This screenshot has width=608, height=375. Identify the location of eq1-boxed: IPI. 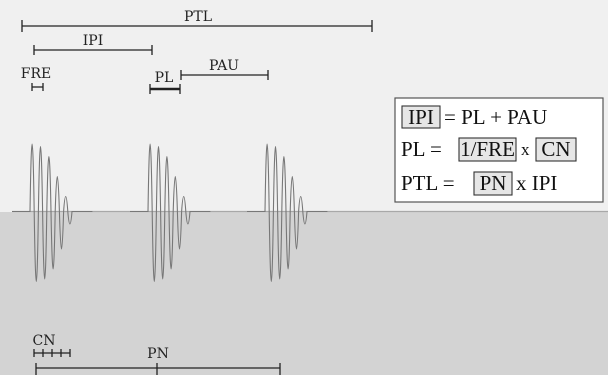
(421, 117).